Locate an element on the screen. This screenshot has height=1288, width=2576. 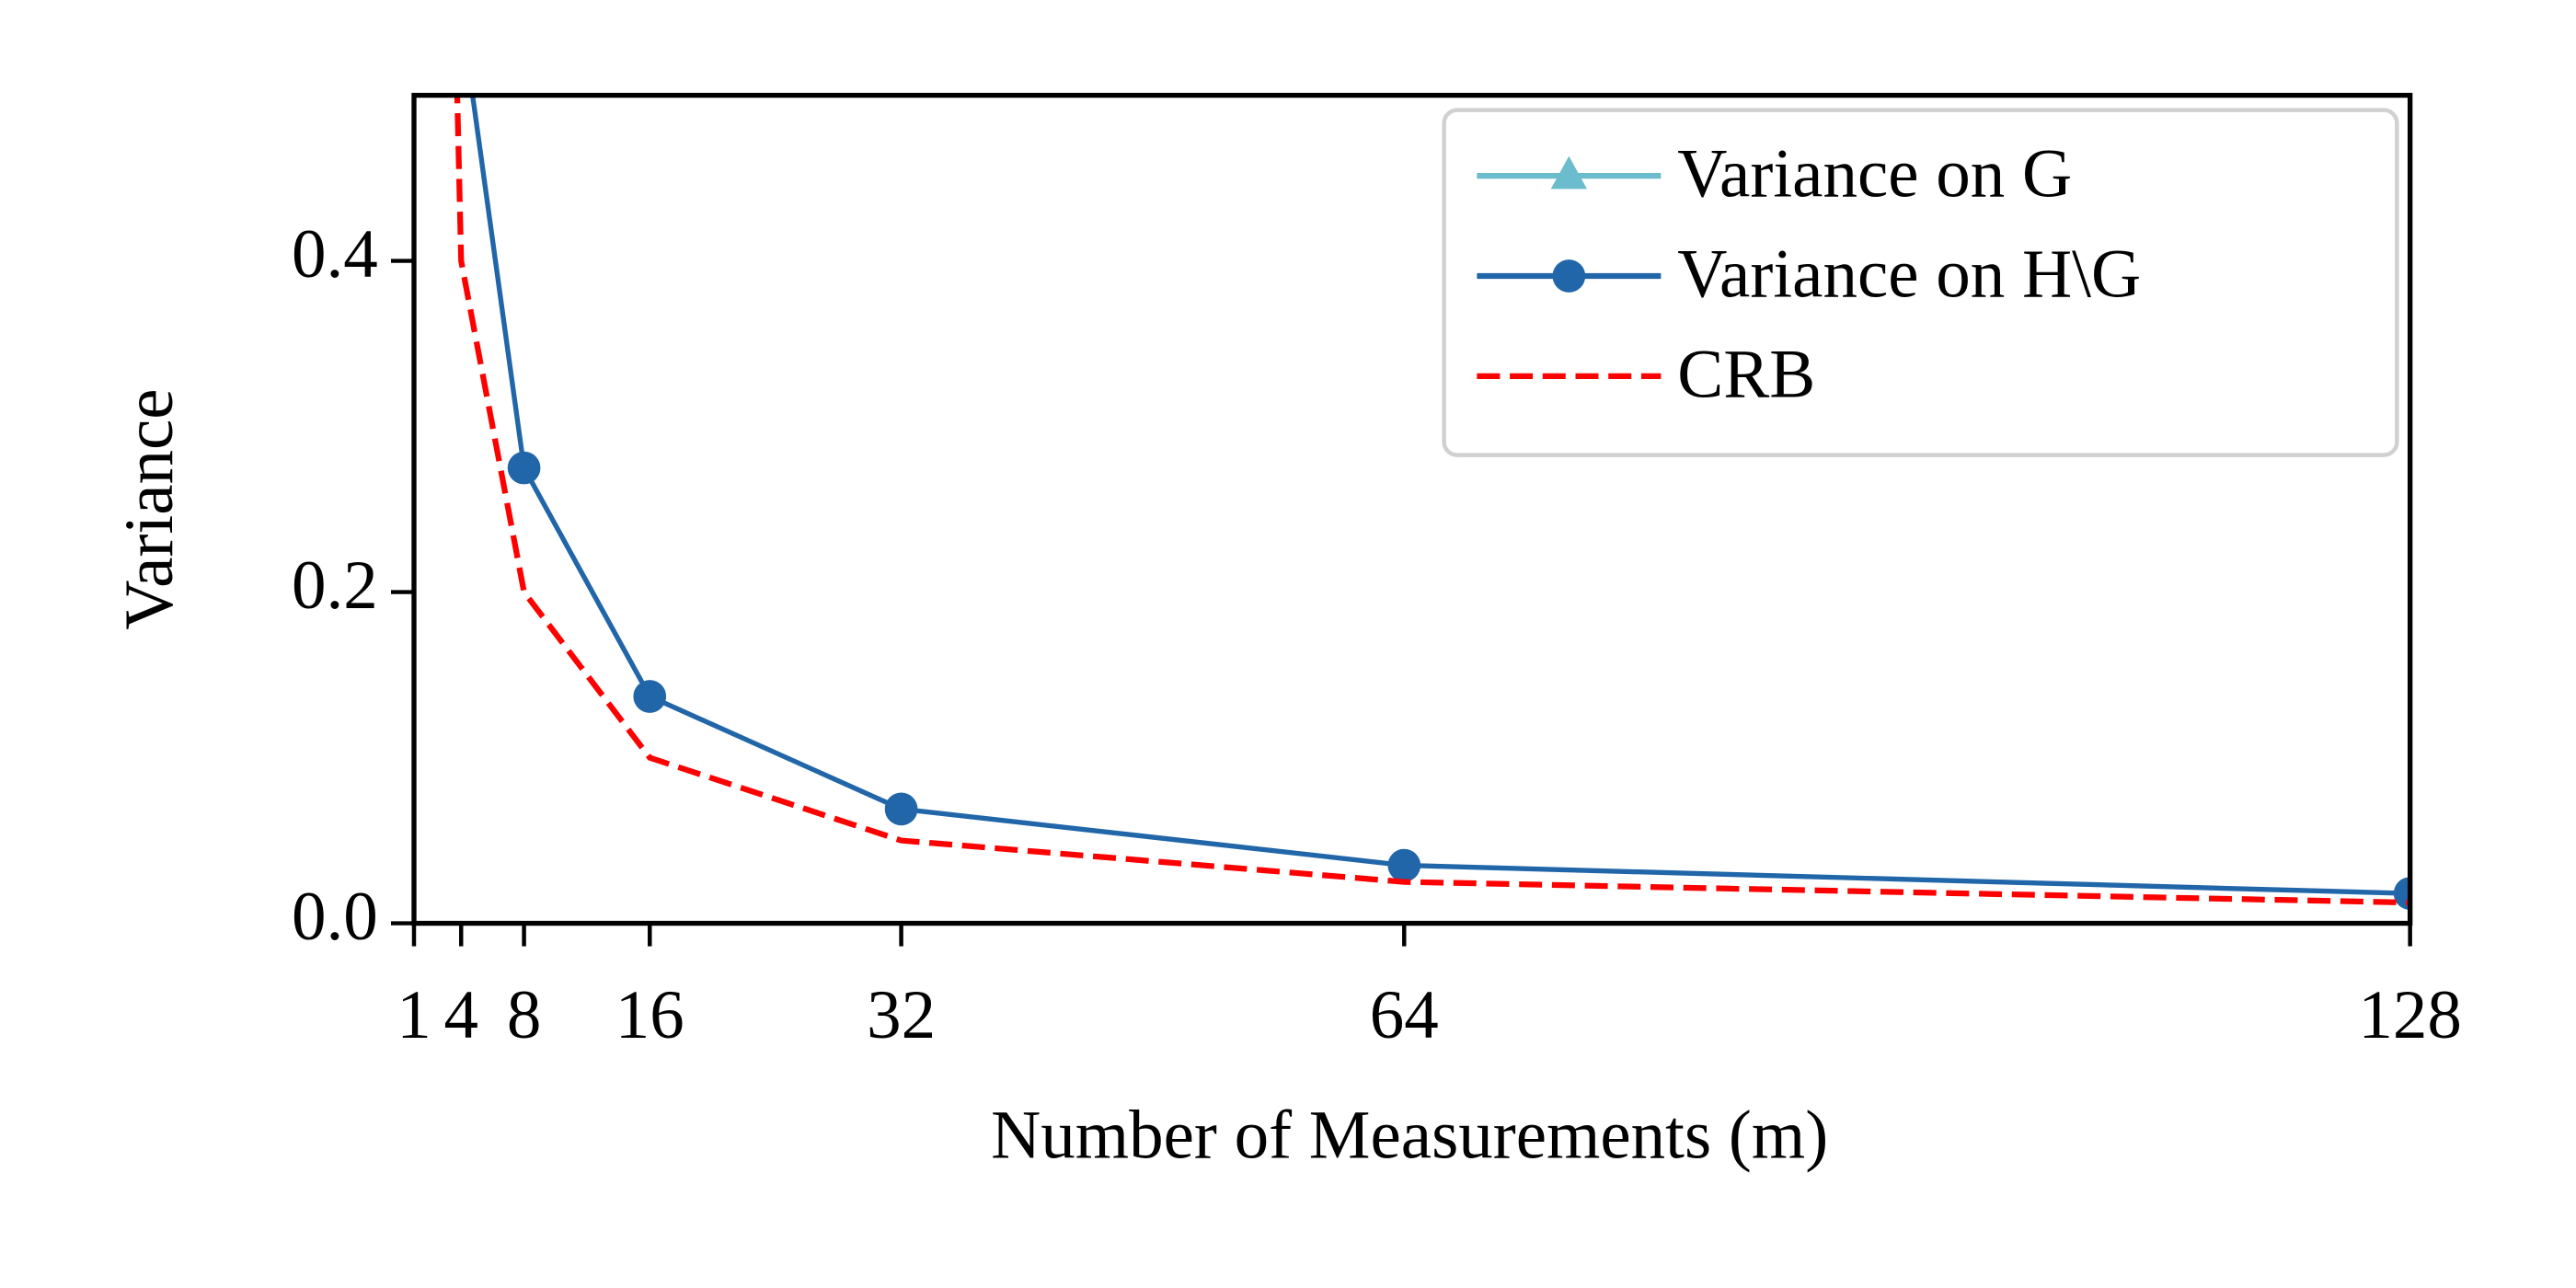
legend-label: Variance on H\G is located at coordinates (1909, 274).